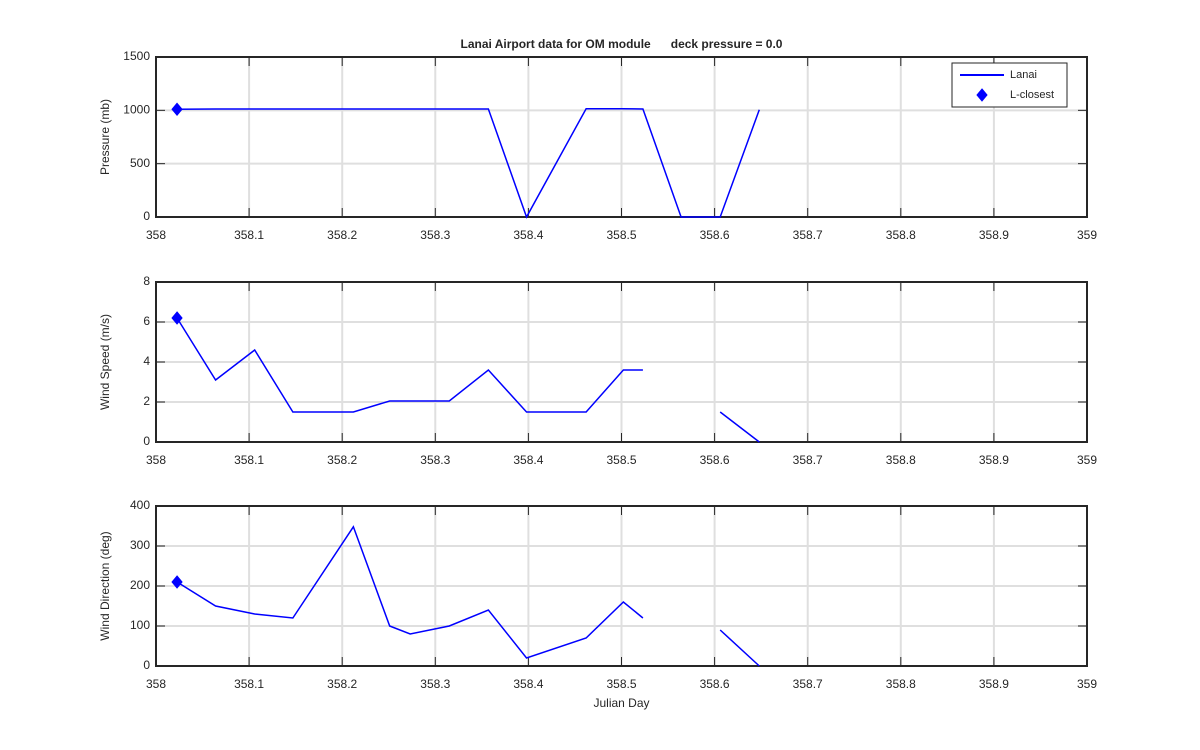  Describe the element at coordinates (136, 56) in the screenshot. I see `y-tick-label: 1500` at that location.